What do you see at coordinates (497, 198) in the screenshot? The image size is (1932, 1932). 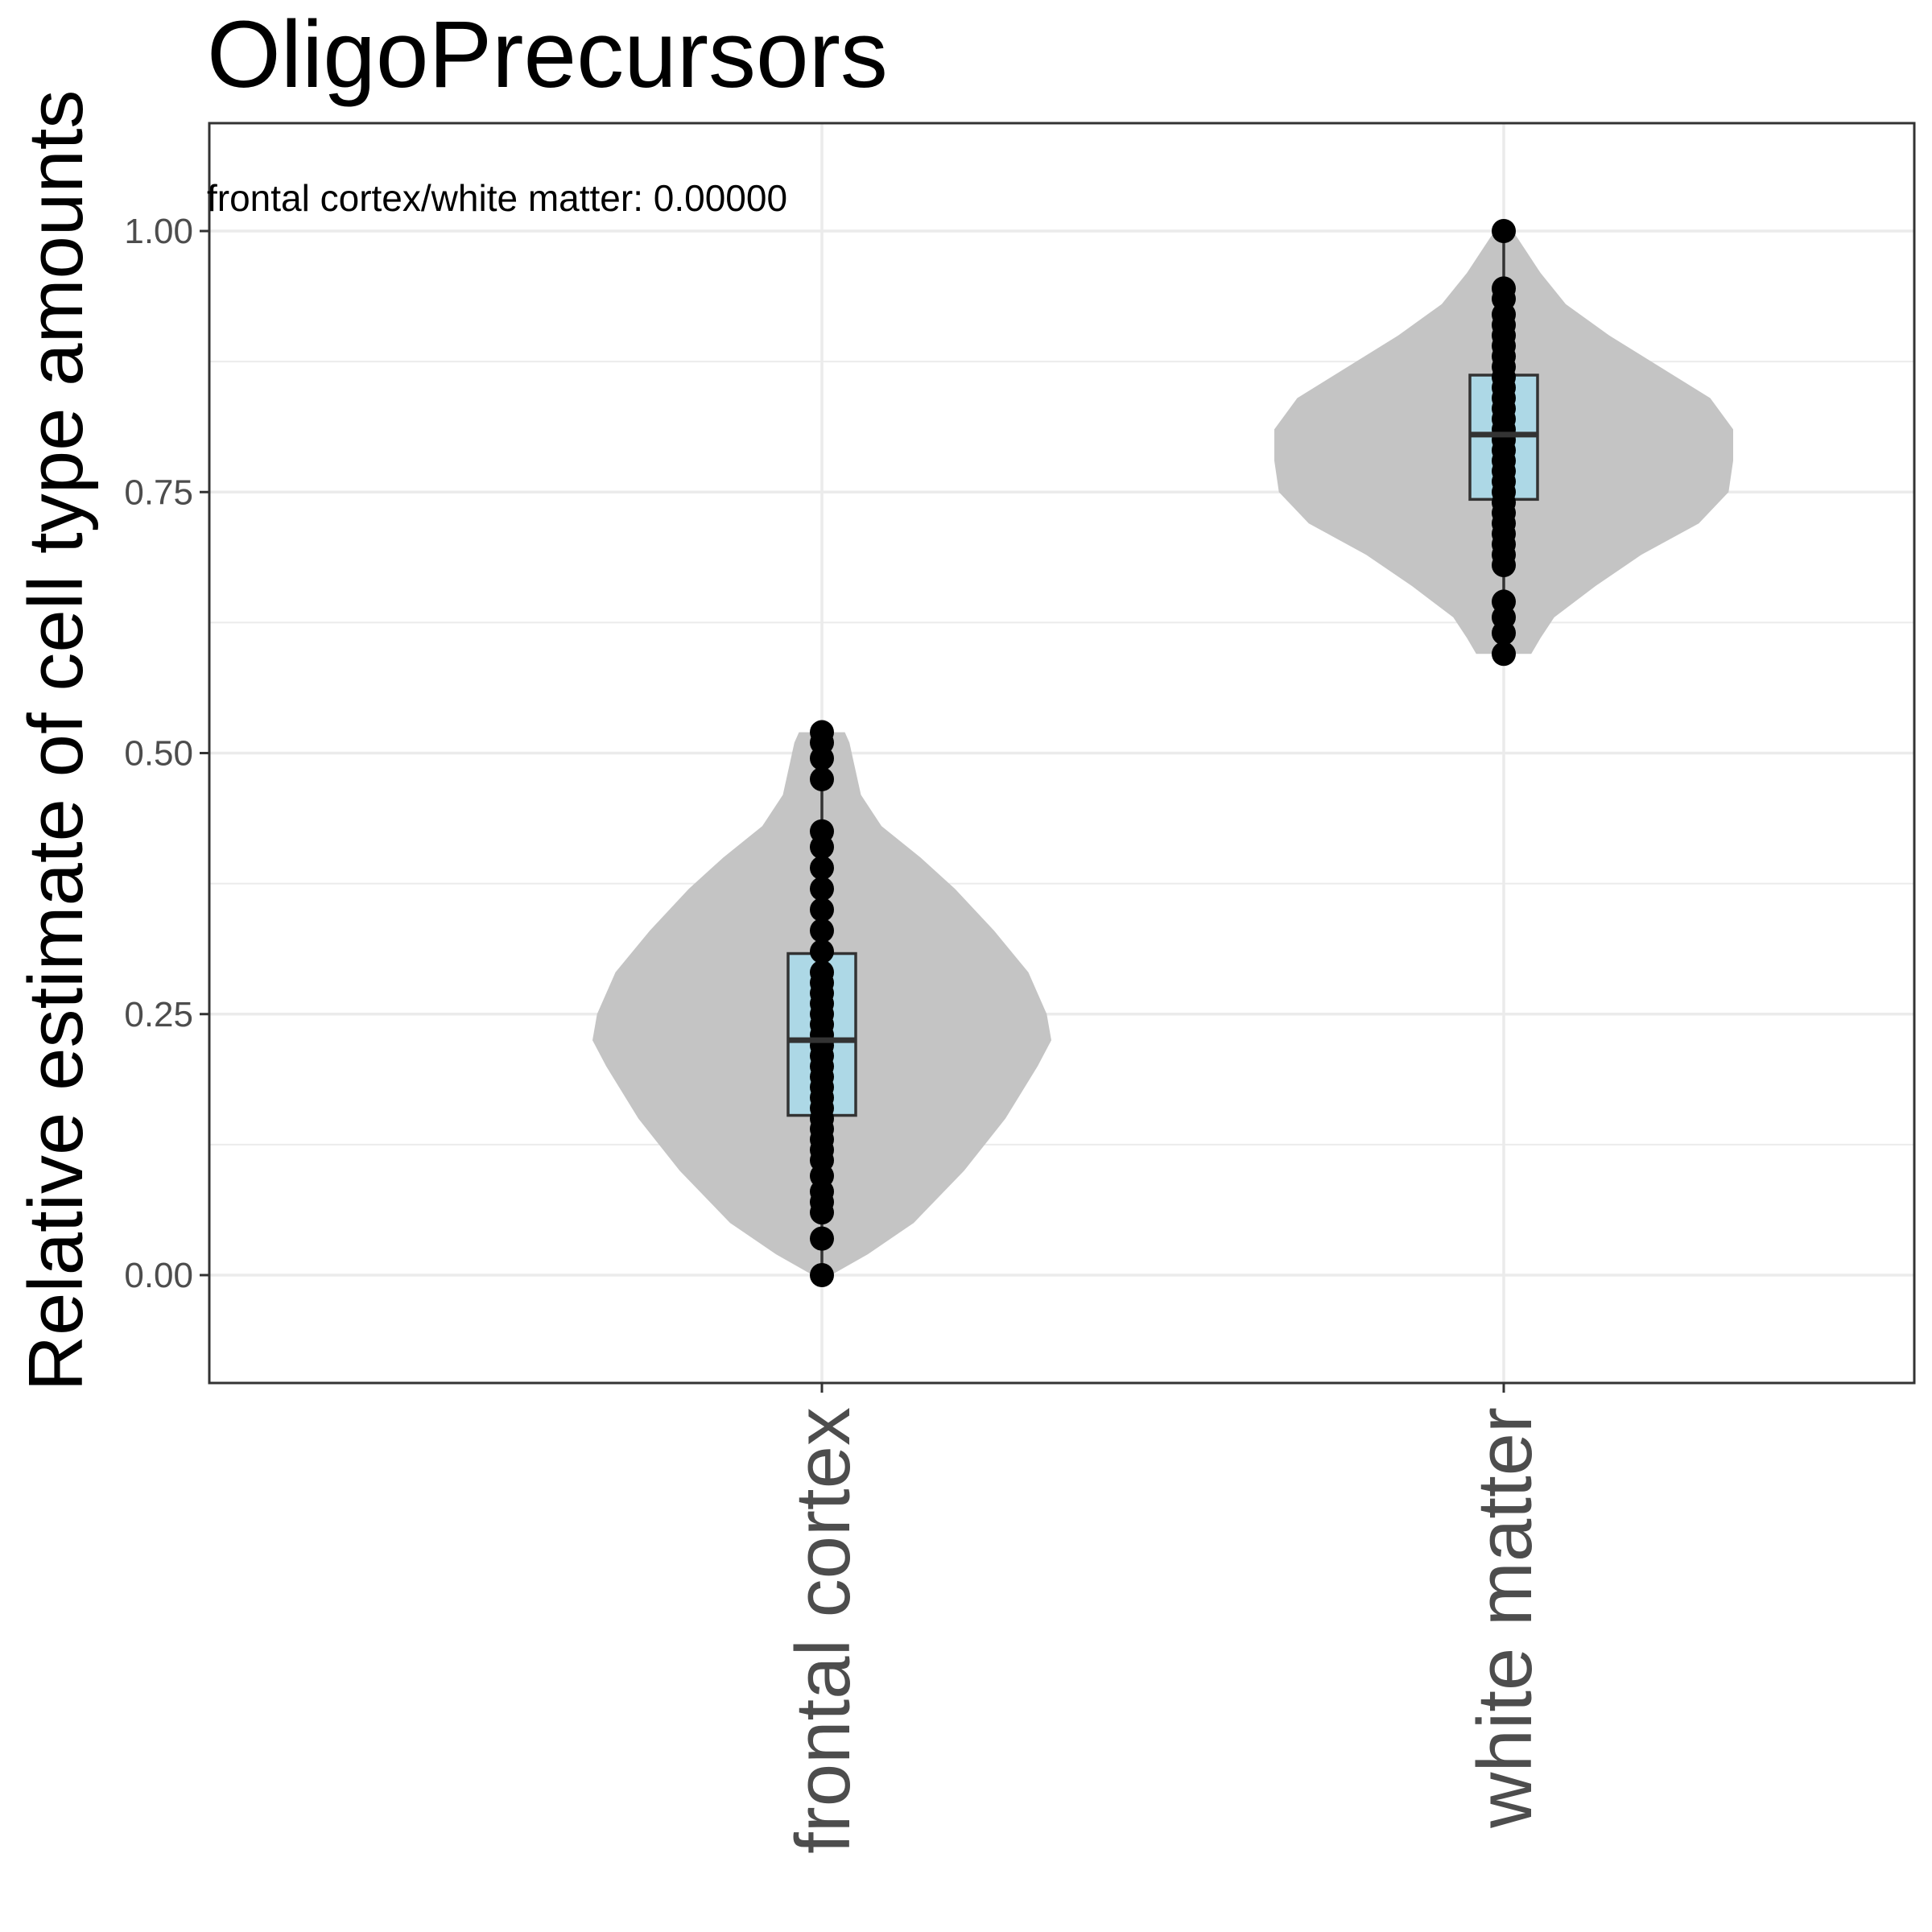 I see `p-value-annotation: frontal cortex/white matter: 0.00000` at bounding box center [497, 198].